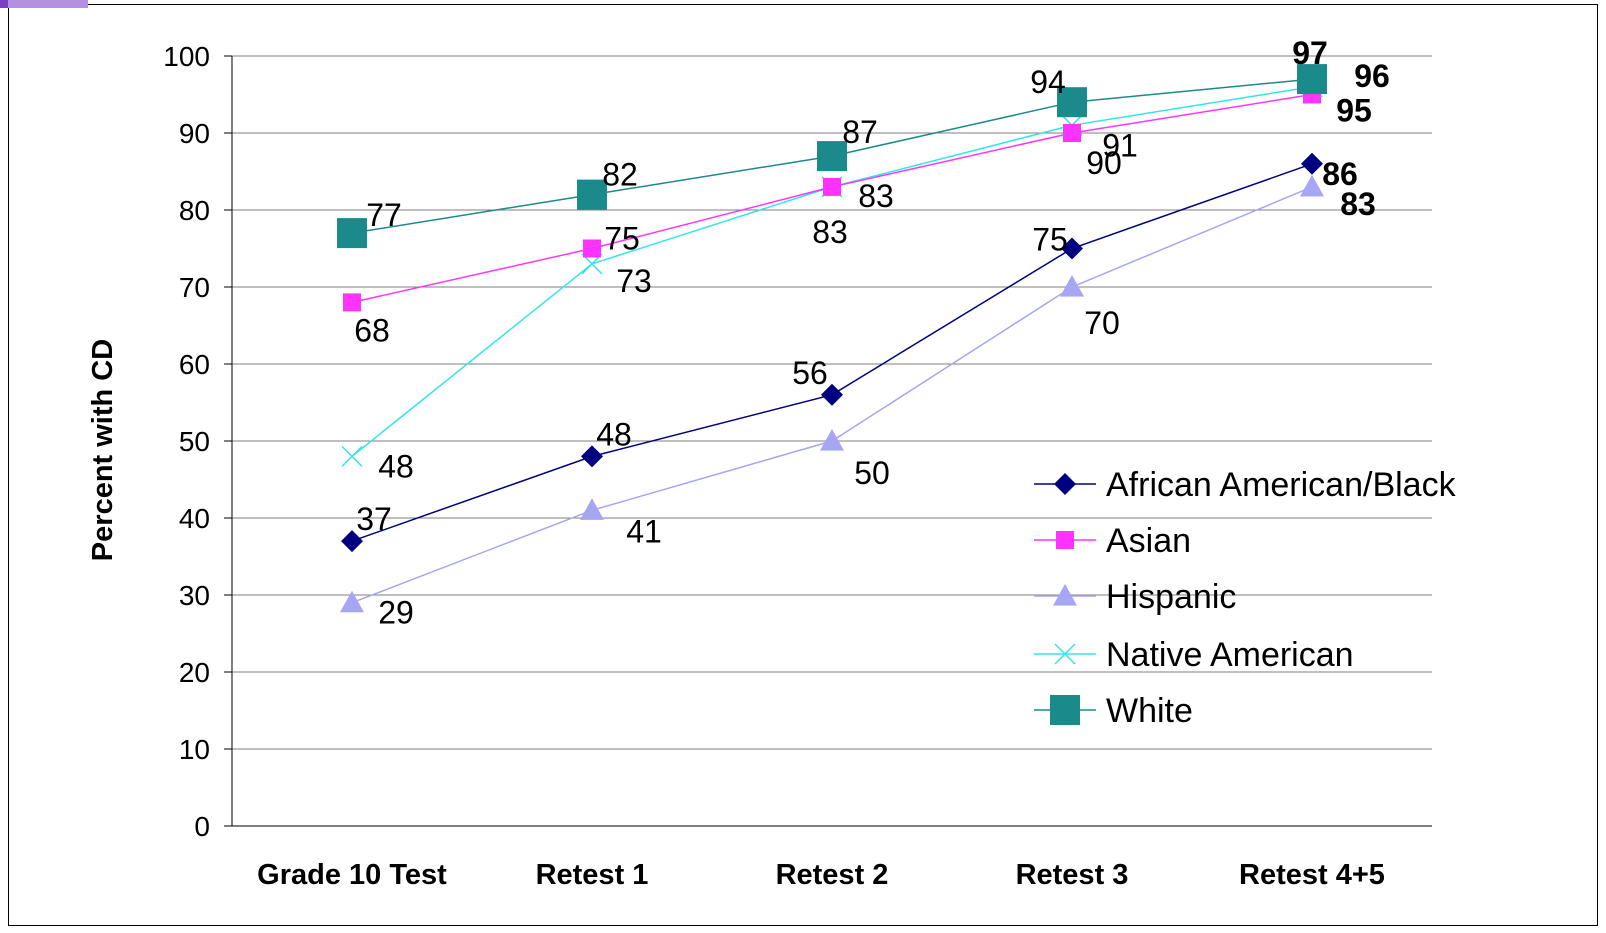  Describe the element at coordinates (1104, 163) in the screenshot. I see `data-label: 90` at that location.